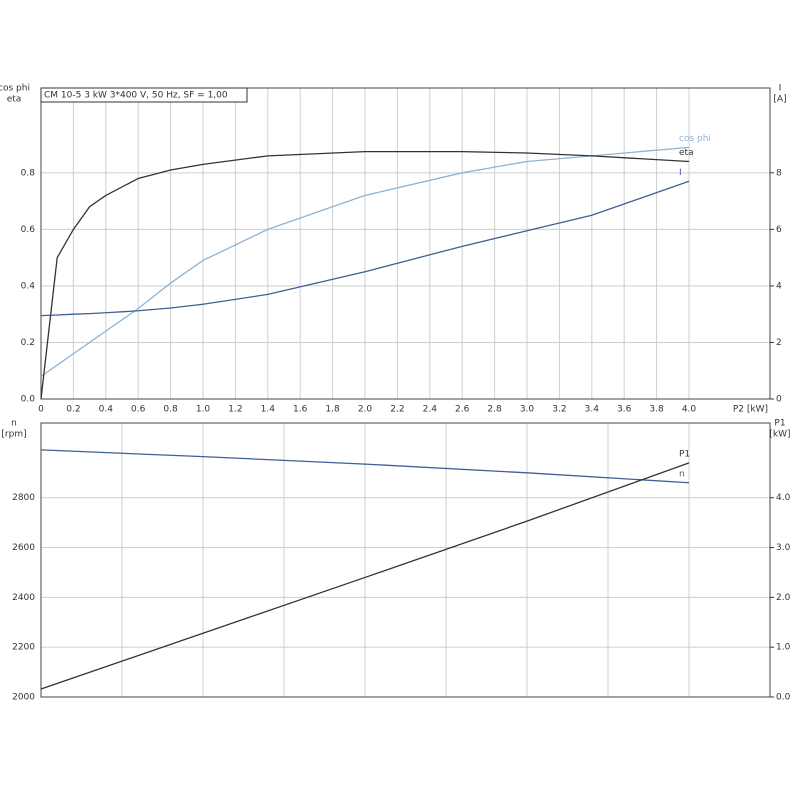 This screenshot has width=800, height=800. Describe the element at coordinates (559, 410) in the screenshot. I see `x-tick-label: 3.2` at that location.